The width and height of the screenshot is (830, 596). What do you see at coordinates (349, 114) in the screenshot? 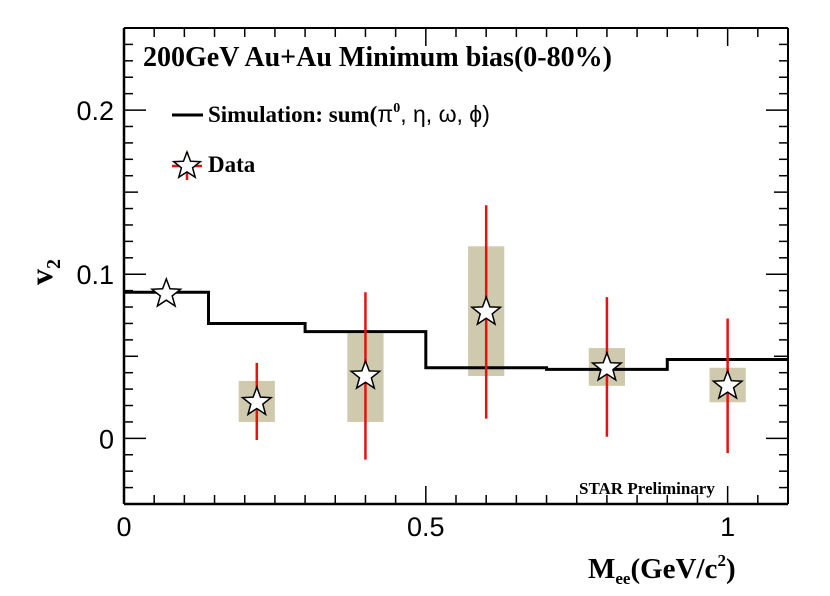
I see `legend-simulation-label: Simulation: sum(π0, η, ω, ϕ)` at bounding box center [349, 114].